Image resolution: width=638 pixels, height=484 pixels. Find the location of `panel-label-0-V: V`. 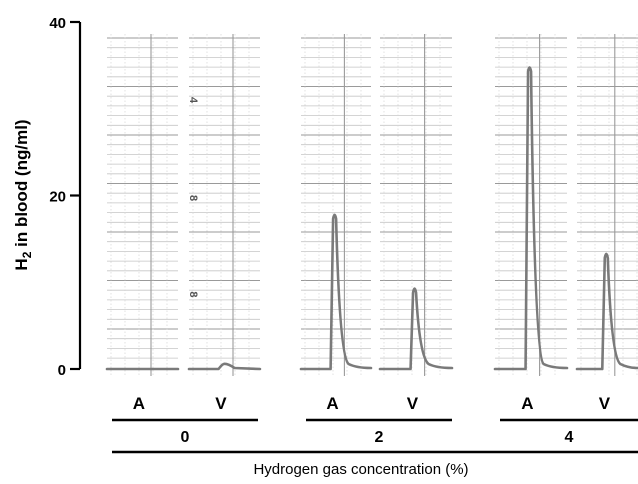

panel-label-0-V: V is located at coordinates (221, 403).